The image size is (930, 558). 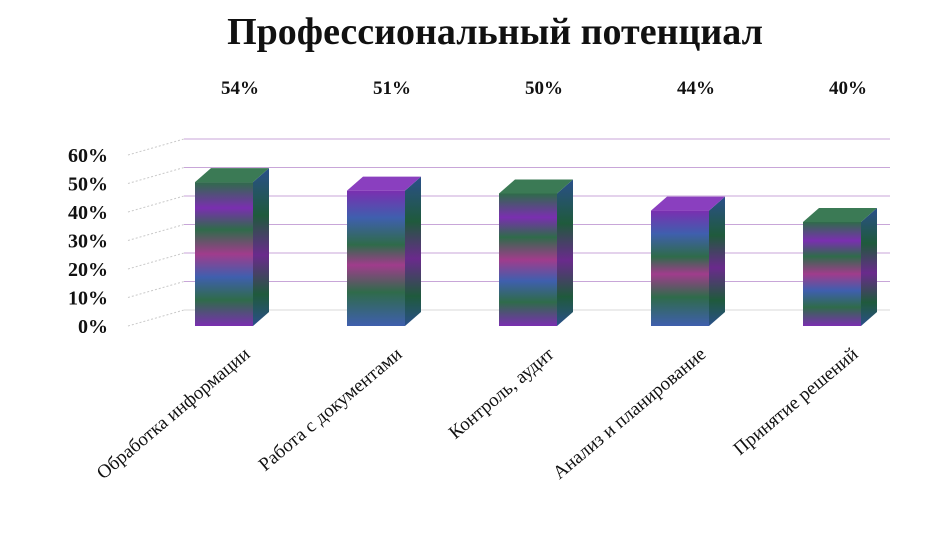 What do you see at coordinates (88, 213) in the screenshot?
I see `y-tick-label: 40%` at bounding box center [88, 213].